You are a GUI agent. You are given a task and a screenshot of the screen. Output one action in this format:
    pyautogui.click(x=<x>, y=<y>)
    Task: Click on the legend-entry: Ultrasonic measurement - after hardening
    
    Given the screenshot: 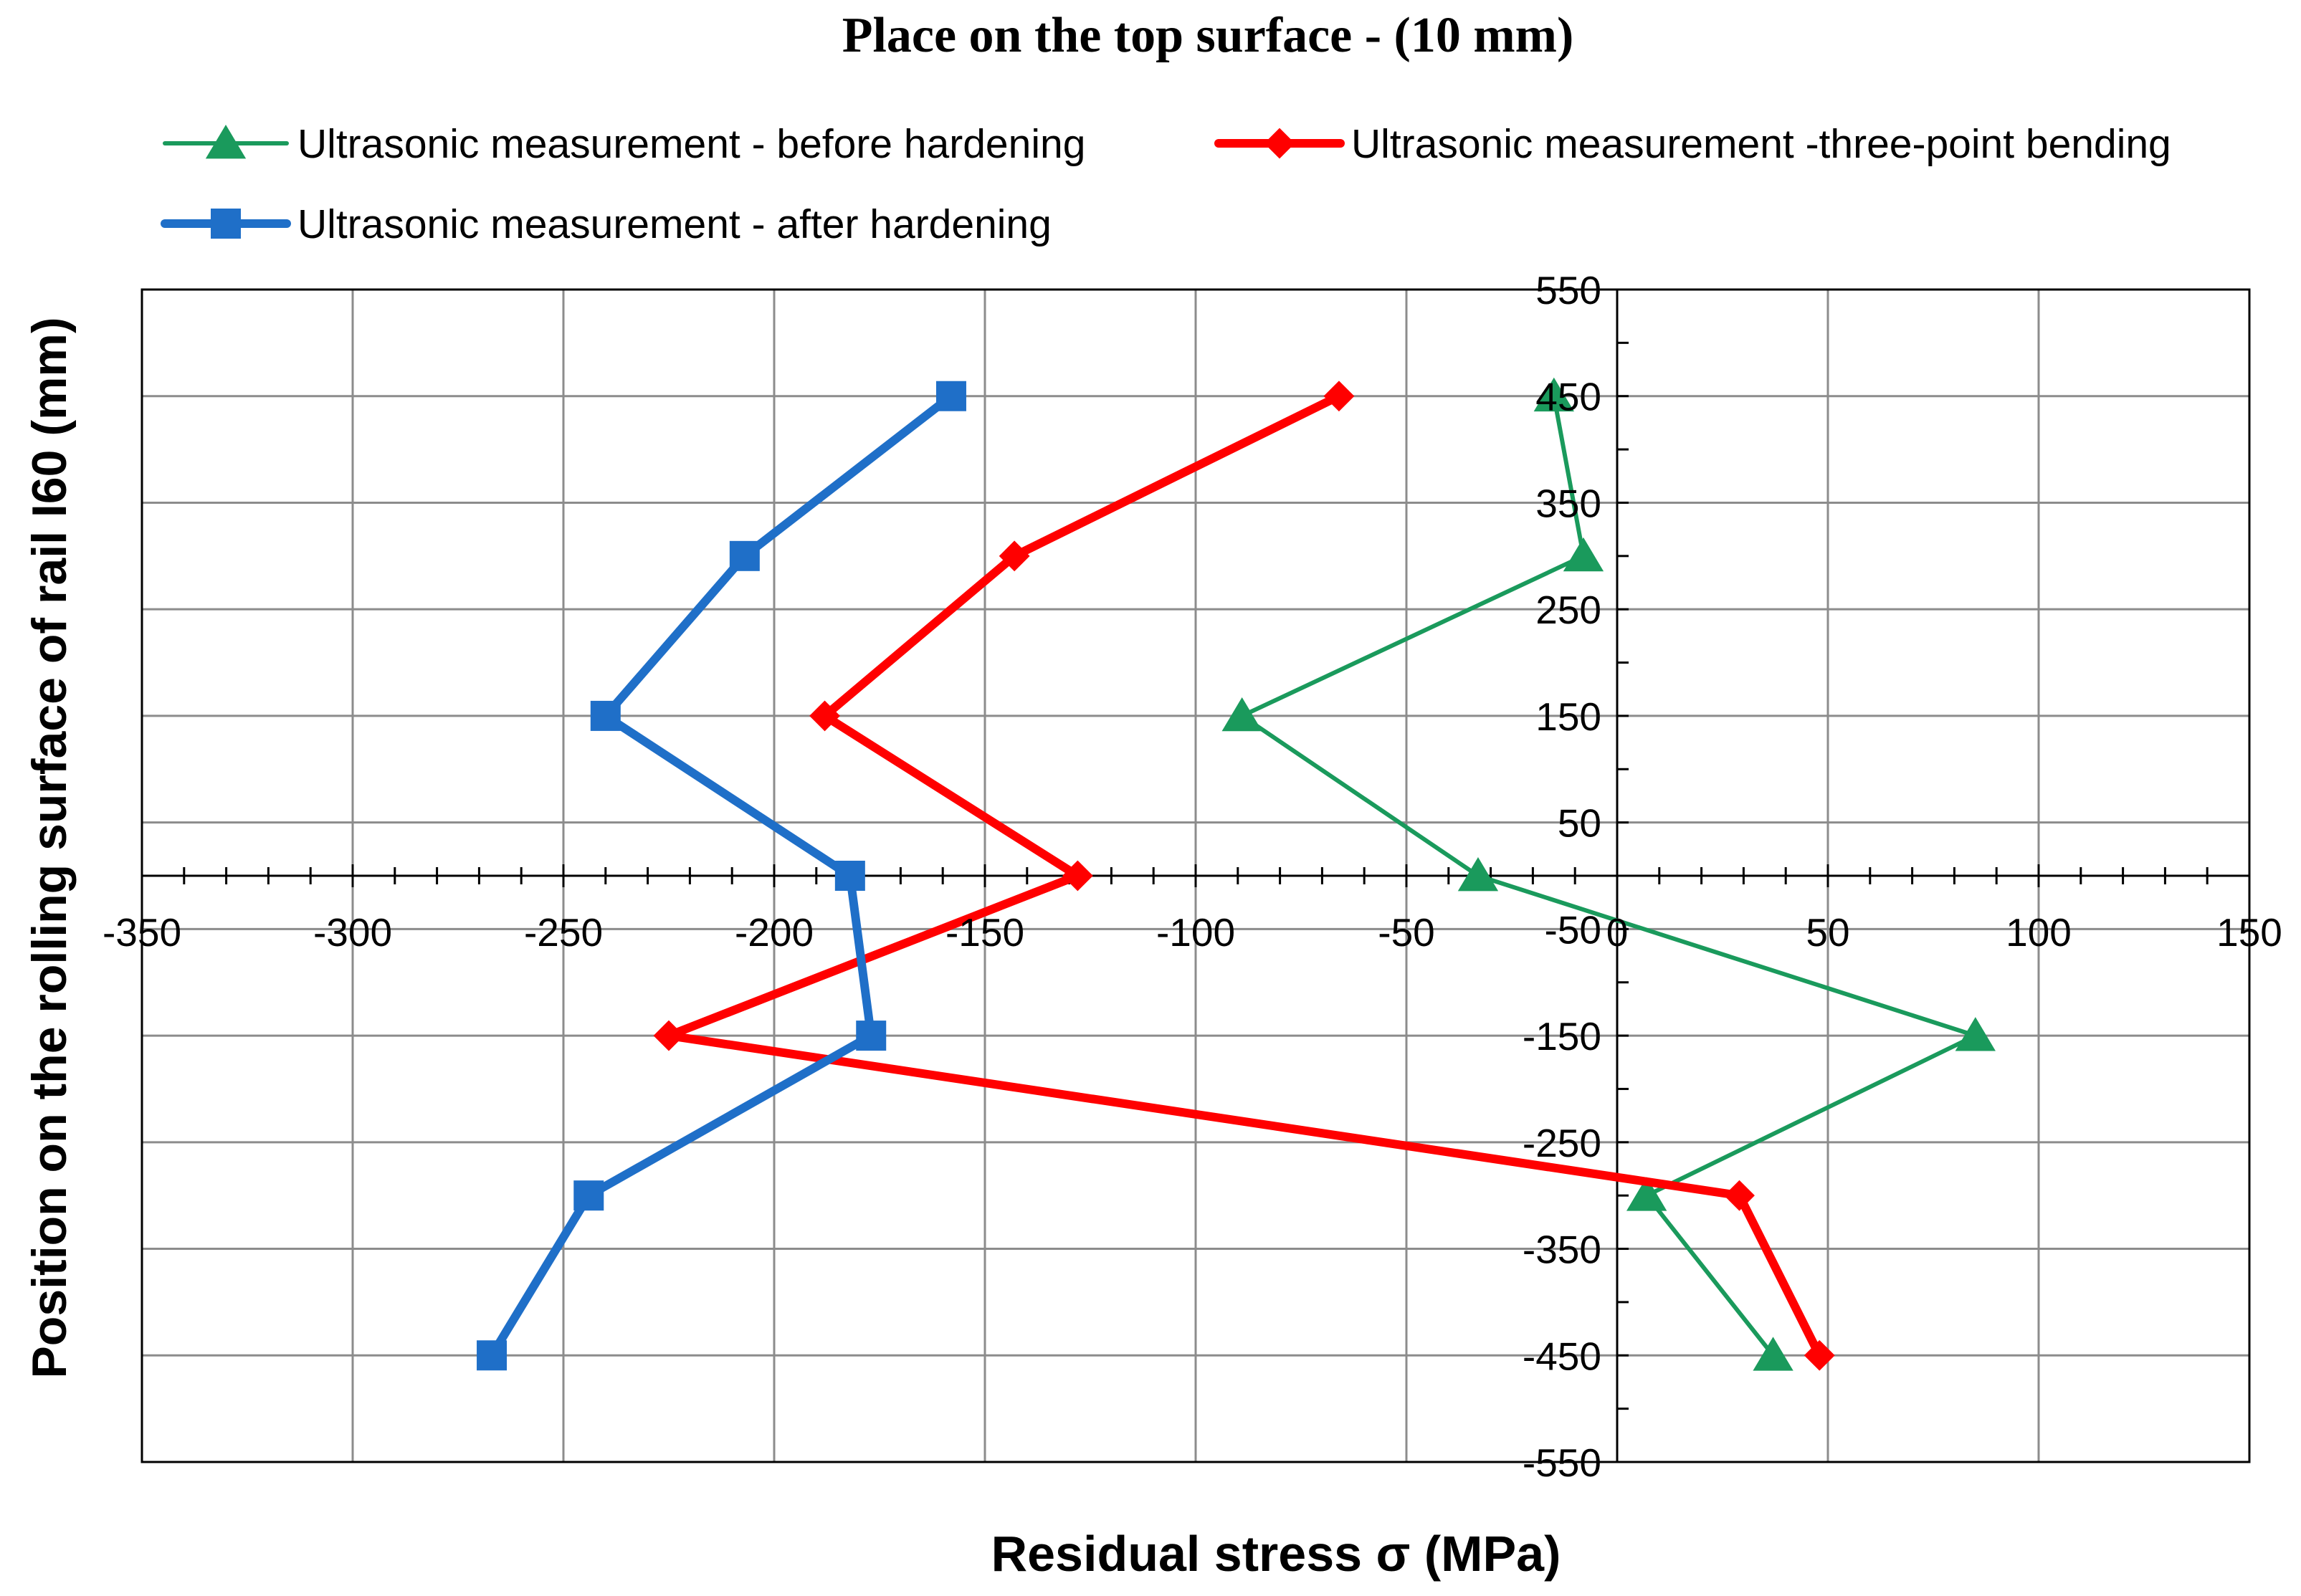 What is the action you would take?
    pyautogui.click(x=606, y=224)
    